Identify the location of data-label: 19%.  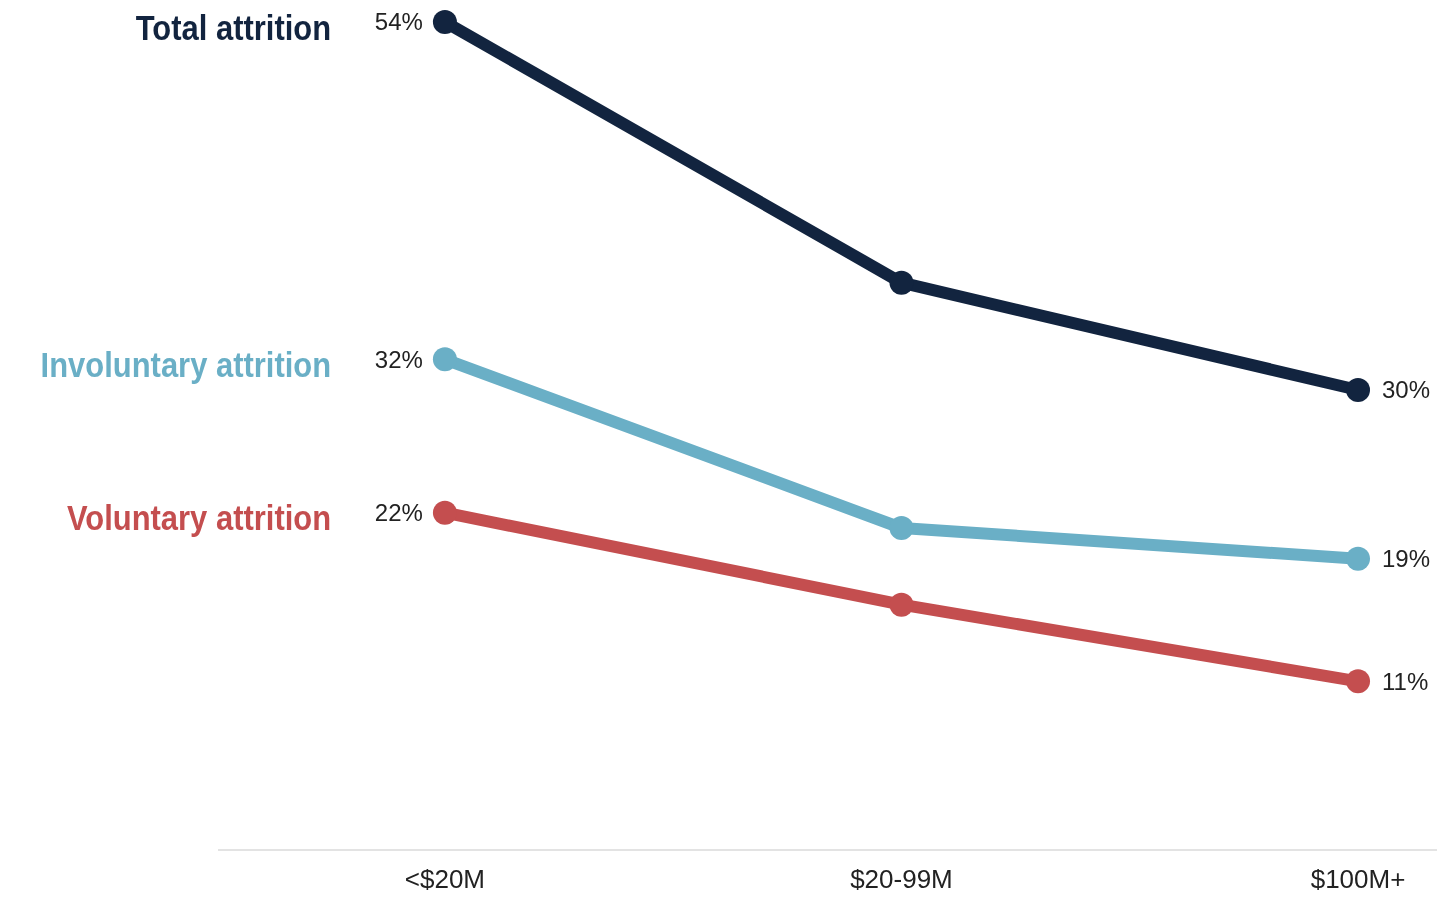
(1406, 559).